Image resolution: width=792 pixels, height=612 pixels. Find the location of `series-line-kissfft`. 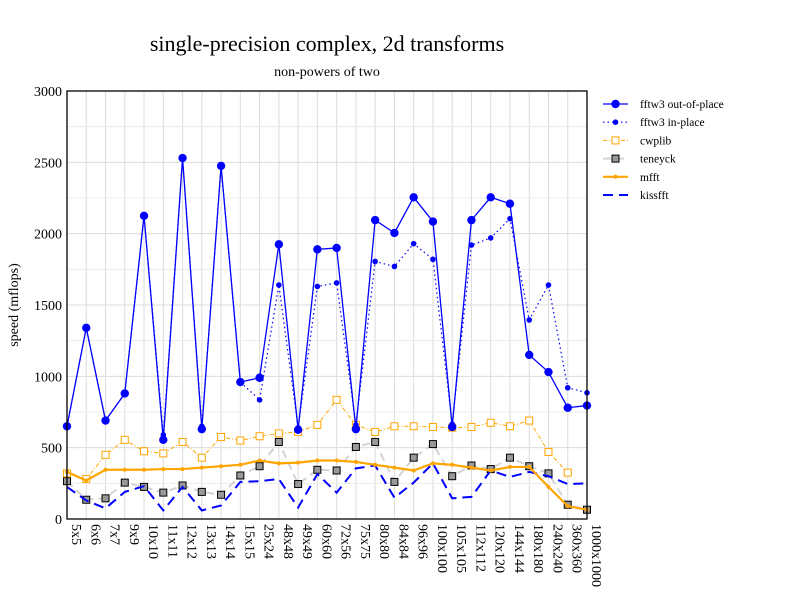

series-line-kissfft is located at coordinates (327, 487).